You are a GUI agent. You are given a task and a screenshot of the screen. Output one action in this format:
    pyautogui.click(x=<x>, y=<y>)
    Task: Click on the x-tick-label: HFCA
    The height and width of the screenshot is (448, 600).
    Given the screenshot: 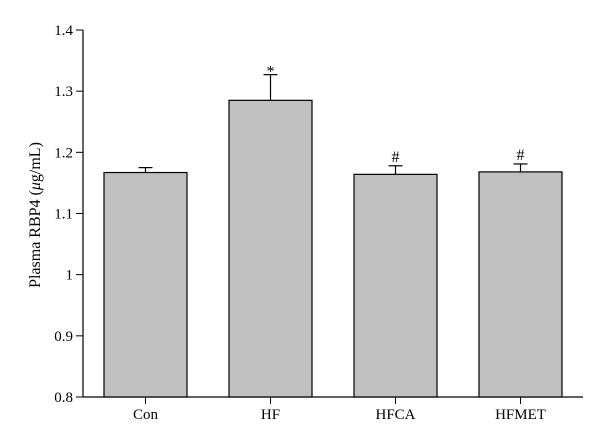 What is the action you would take?
    pyautogui.click(x=395, y=415)
    